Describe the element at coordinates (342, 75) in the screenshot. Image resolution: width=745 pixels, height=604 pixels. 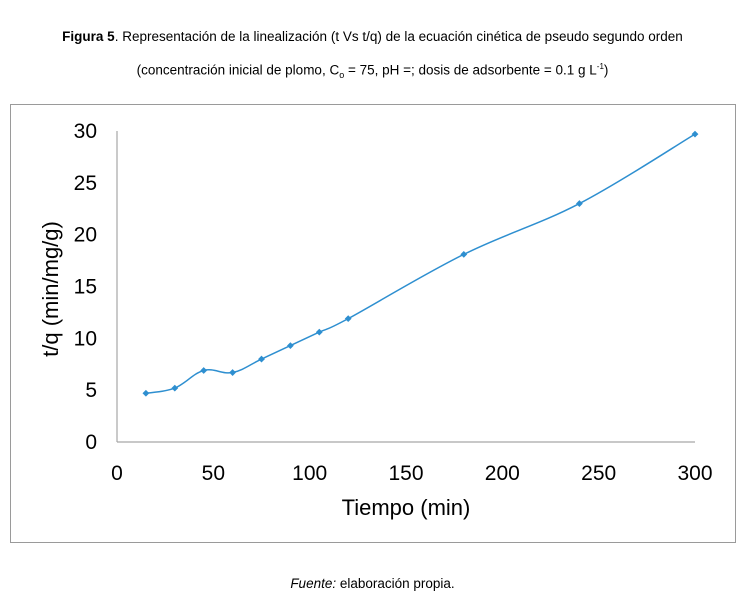
I see `caption-line2-sub: o` at that location.